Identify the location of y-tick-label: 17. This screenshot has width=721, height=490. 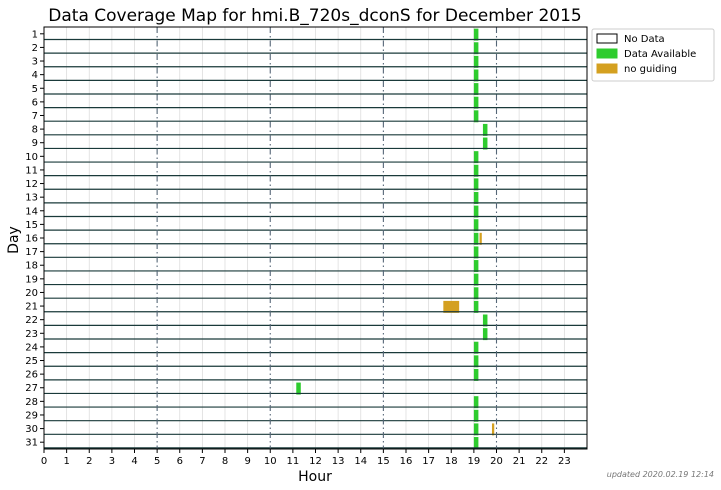
(31, 252).